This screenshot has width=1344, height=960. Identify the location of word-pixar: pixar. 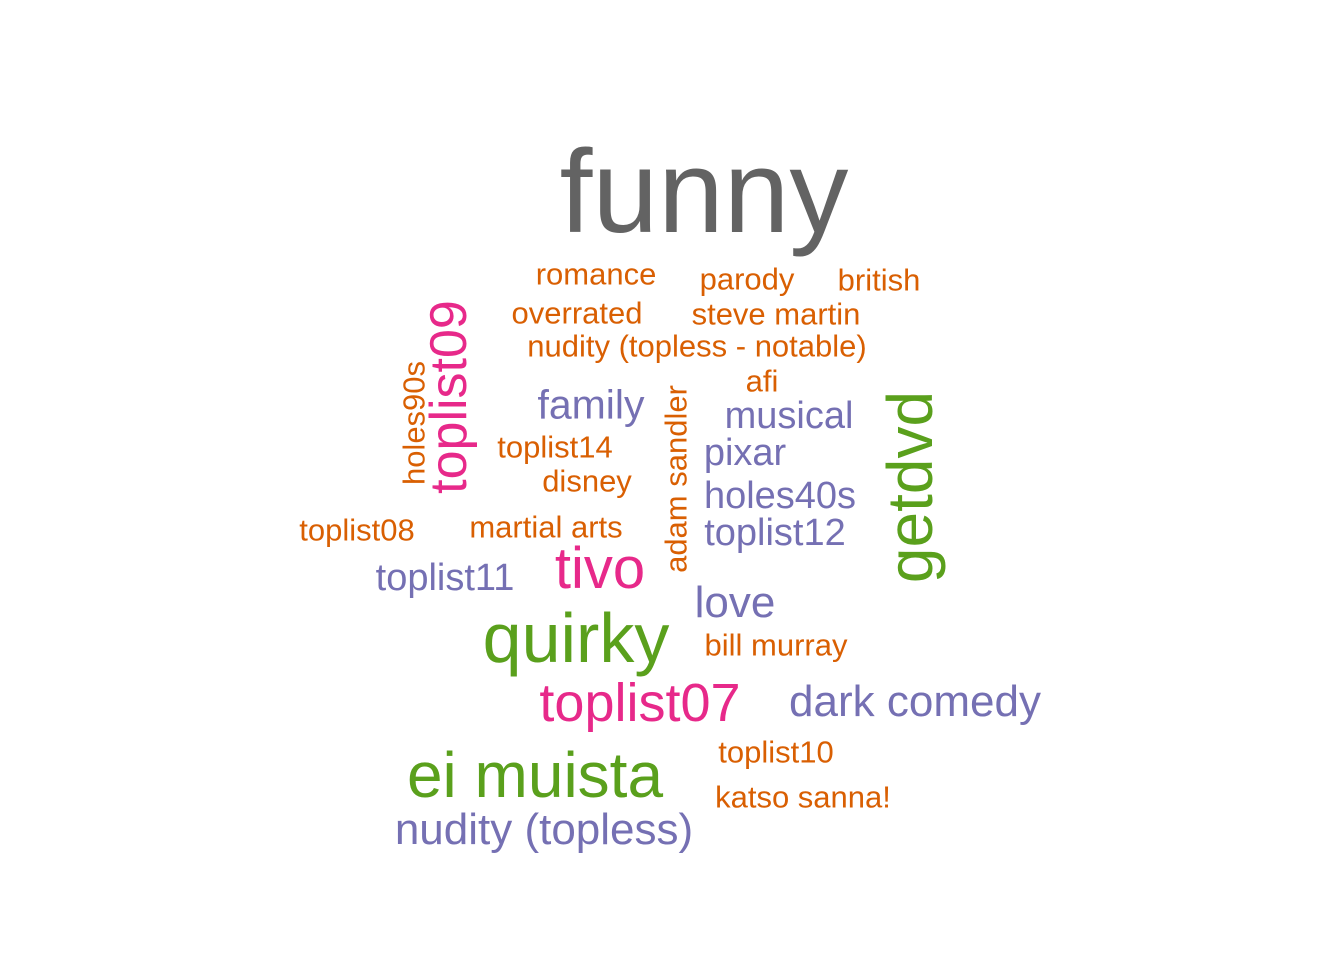
(745, 453).